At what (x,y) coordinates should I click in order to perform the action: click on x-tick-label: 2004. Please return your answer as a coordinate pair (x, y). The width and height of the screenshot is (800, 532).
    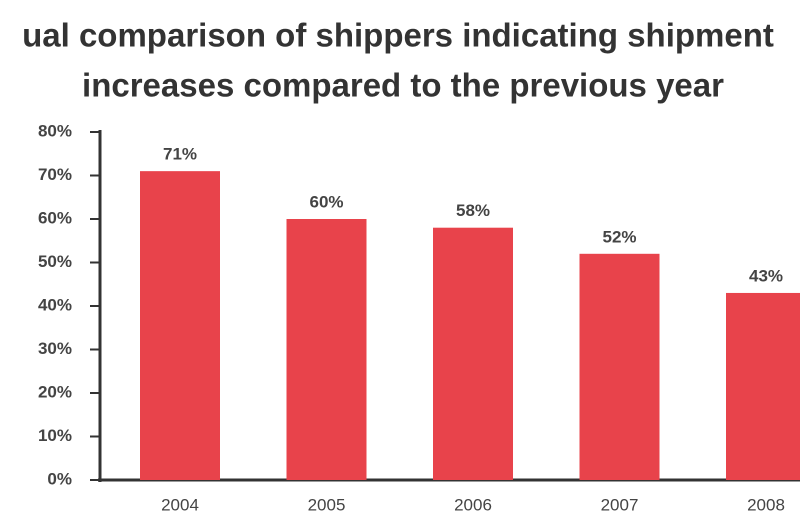
    Looking at the image, I should click on (180, 504).